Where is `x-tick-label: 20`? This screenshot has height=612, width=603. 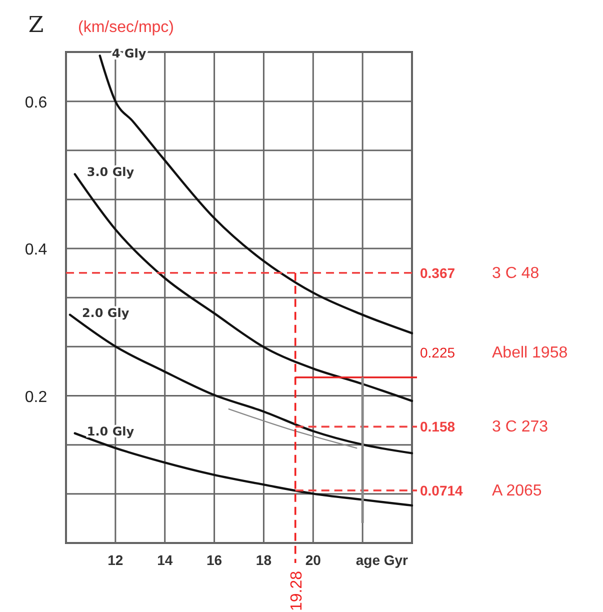 x-tick-label: 20 is located at coordinates (313, 560).